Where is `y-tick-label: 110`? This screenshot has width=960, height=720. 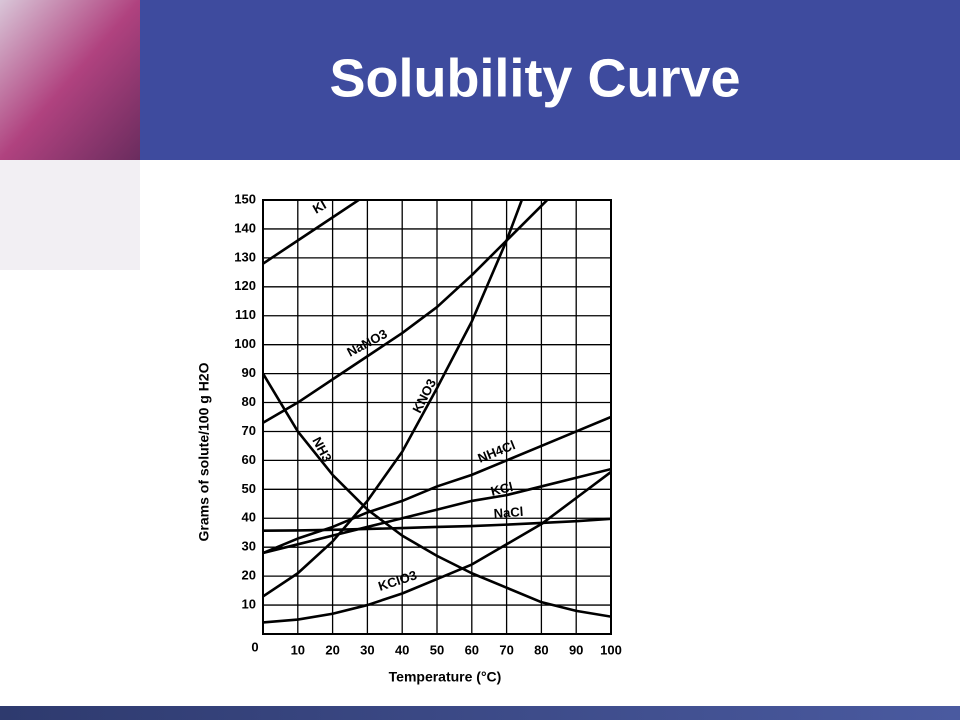
y-tick-label: 110 is located at coordinates (245, 314).